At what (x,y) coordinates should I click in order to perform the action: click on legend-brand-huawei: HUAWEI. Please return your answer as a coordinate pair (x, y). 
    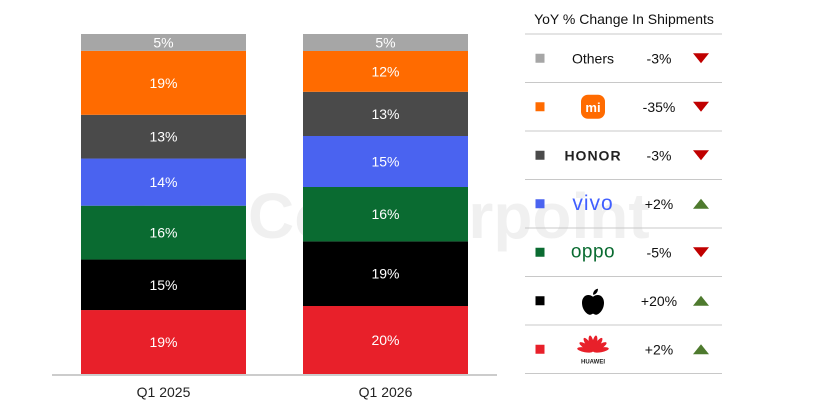
    Looking at the image, I should click on (593, 350).